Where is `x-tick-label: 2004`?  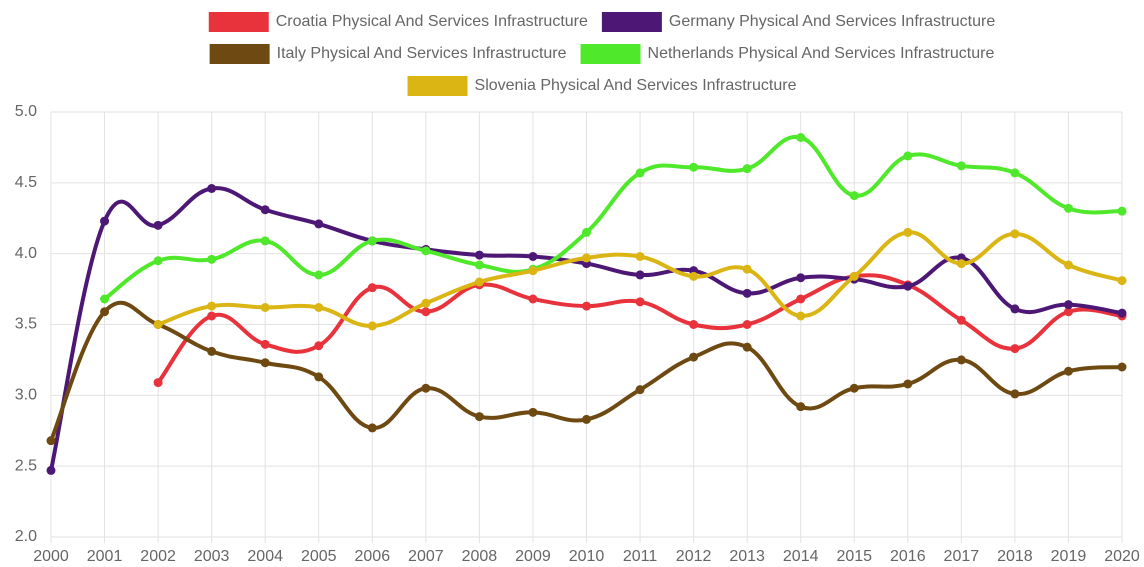
x-tick-label: 2004 is located at coordinates (265, 556).